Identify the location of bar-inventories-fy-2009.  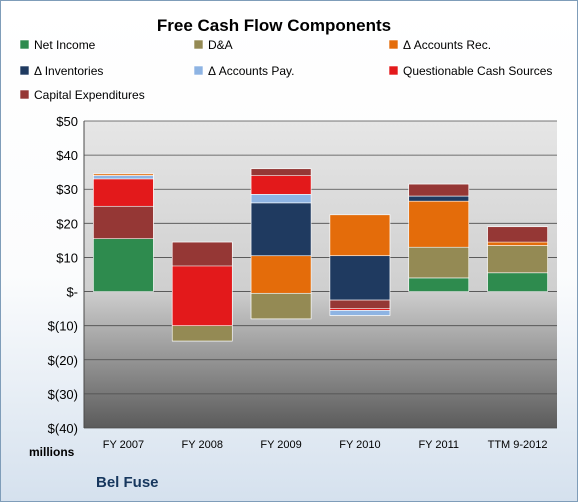
(281, 229).